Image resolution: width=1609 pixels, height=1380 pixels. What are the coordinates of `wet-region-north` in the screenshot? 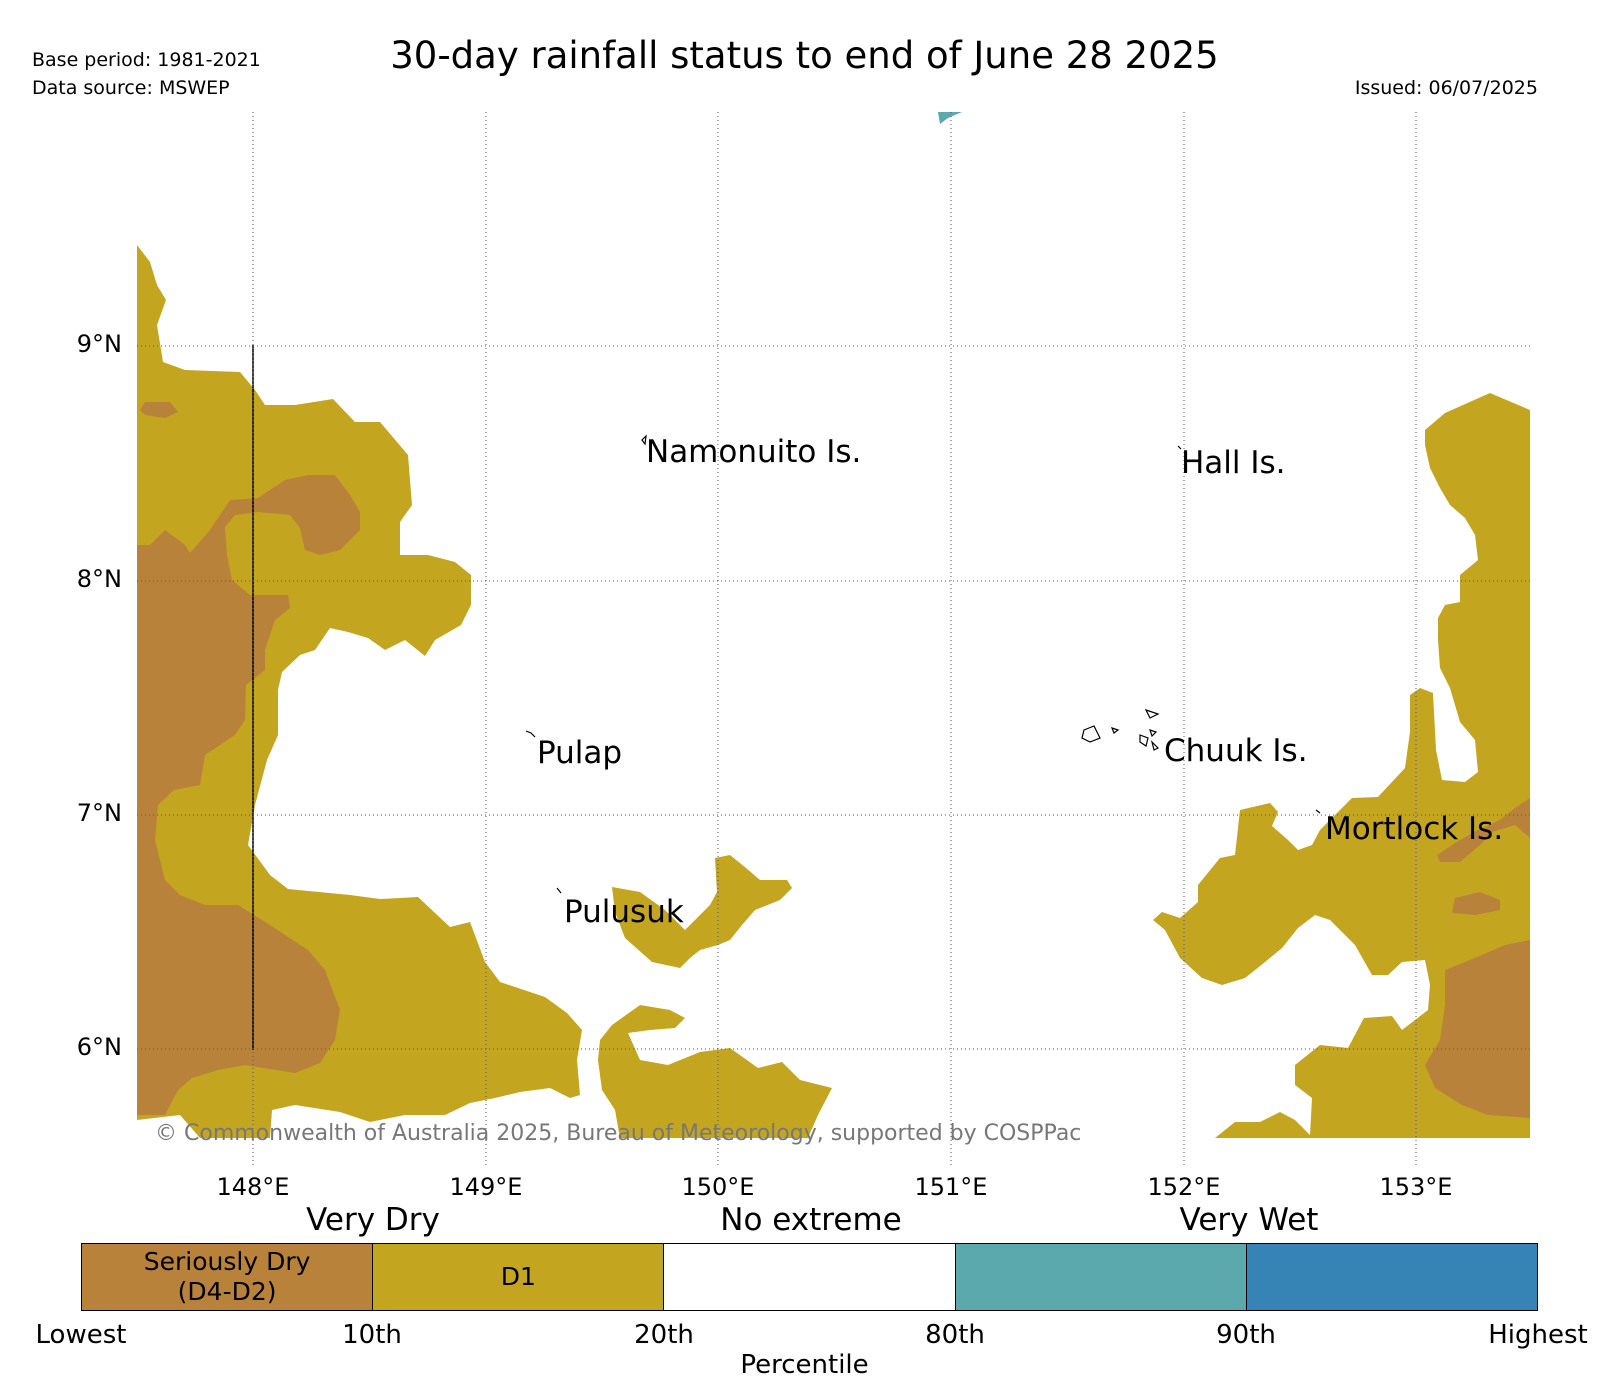 It's located at (950, 118).